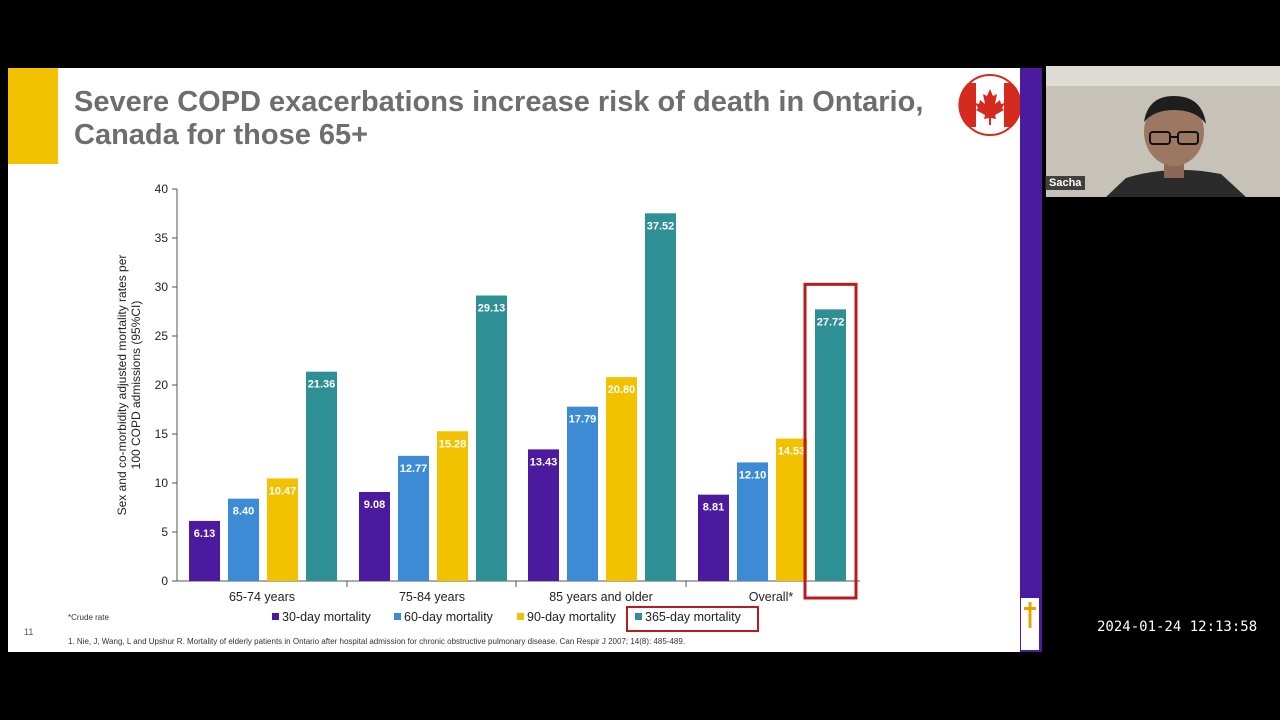 This screenshot has height=720, width=1280. What do you see at coordinates (432, 597) in the screenshot?
I see `x-category-label: 75-84 years` at bounding box center [432, 597].